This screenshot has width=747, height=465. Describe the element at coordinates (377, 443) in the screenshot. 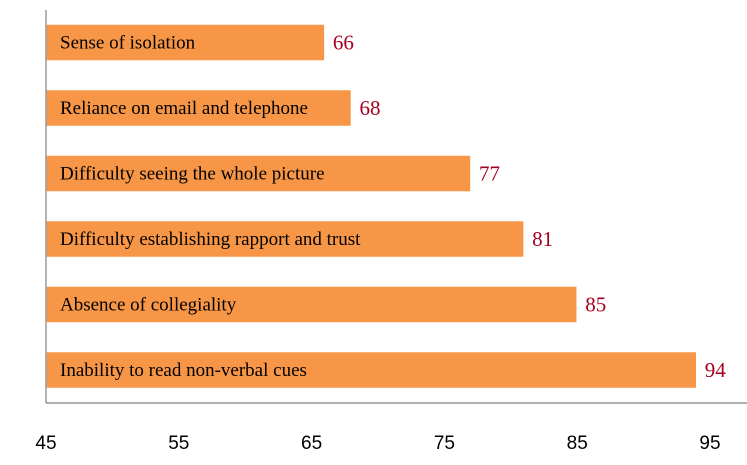

I see `x-tick-labels: 45 55 65 75 85 95` at that location.